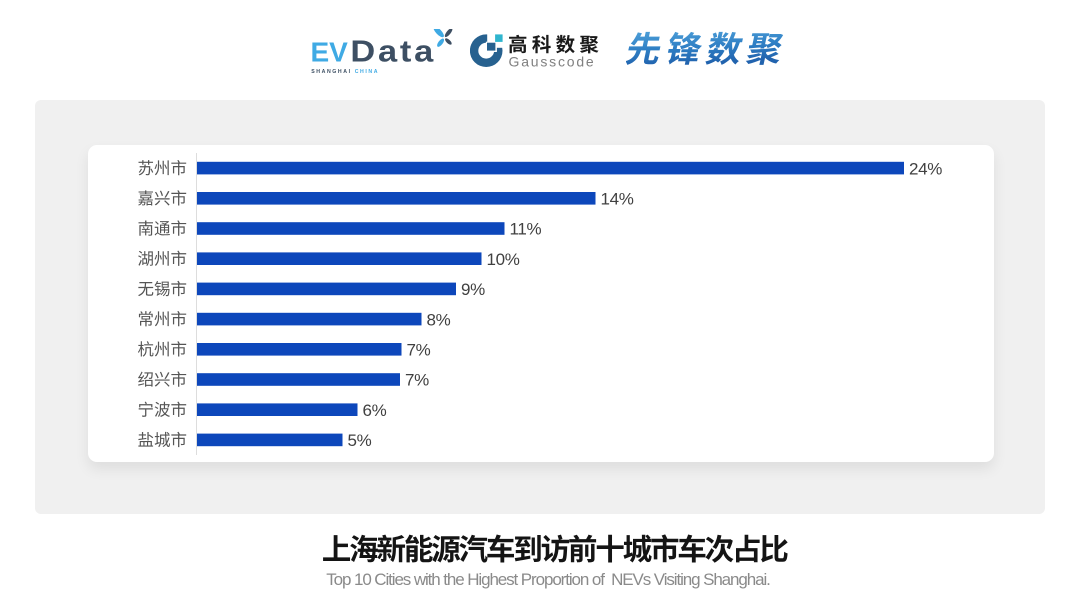 This screenshot has height=608, width=1080. What do you see at coordinates (526, 228) in the screenshot?
I see `svg-text: 11%` at bounding box center [526, 228].